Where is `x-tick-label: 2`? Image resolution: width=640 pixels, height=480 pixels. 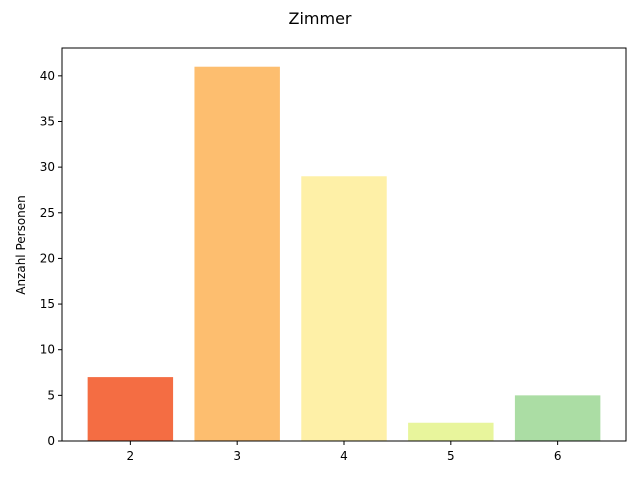
x-tick-label: 2 is located at coordinates (131, 456).